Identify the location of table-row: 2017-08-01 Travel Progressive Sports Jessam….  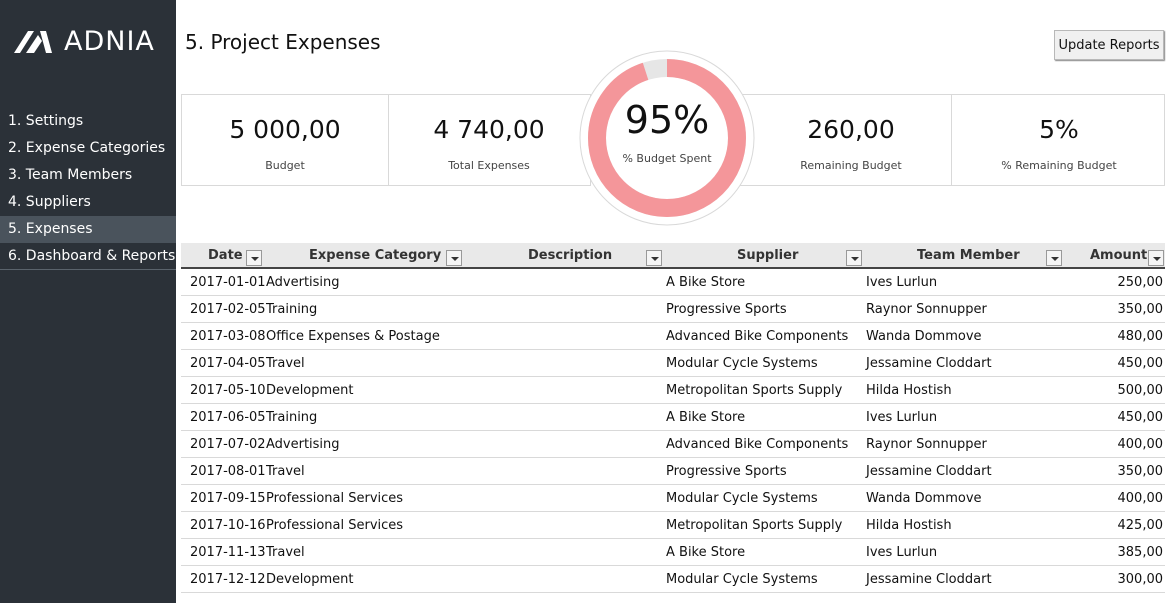
(673, 471).